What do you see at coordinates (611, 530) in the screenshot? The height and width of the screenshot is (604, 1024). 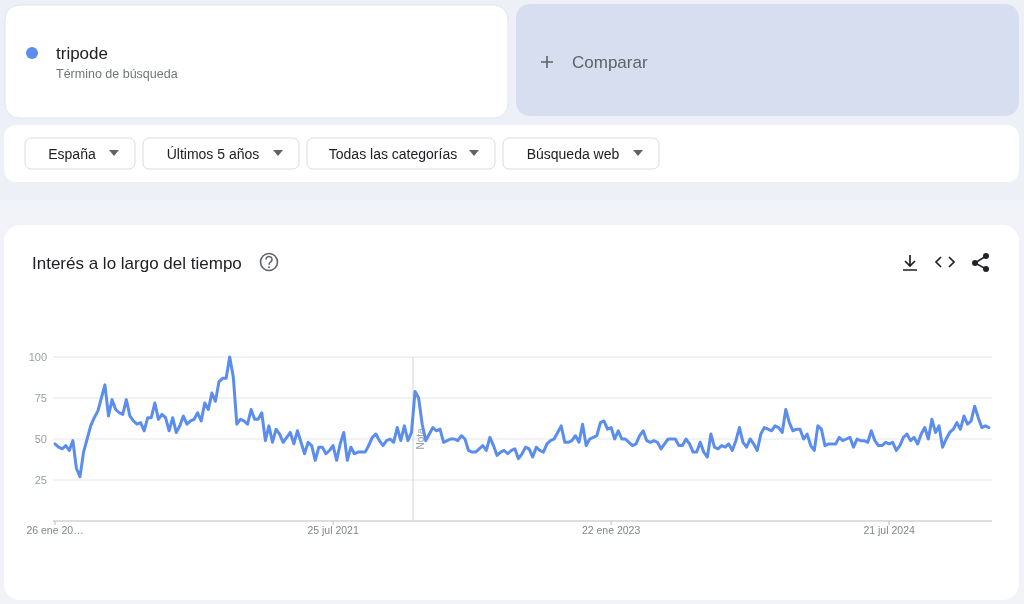 I see `x-tick-label: 22 ene 2023` at bounding box center [611, 530].